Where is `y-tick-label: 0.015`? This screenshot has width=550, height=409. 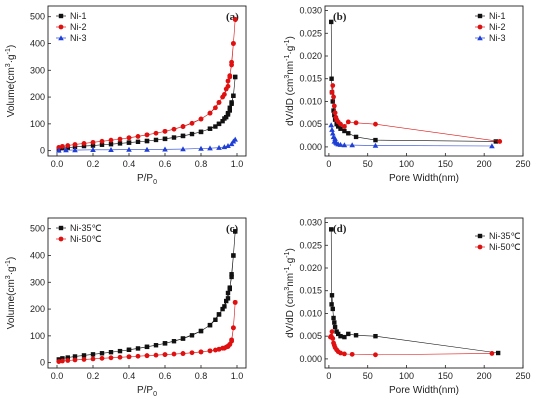
y-tick-label: 0.015 is located at coordinates (310, 291).